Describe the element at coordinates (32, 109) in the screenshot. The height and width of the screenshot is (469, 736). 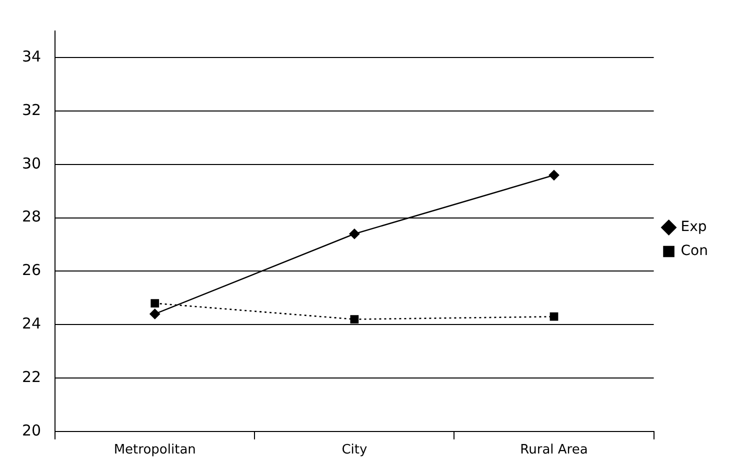
I see `y-tick-label: 32` at that location.